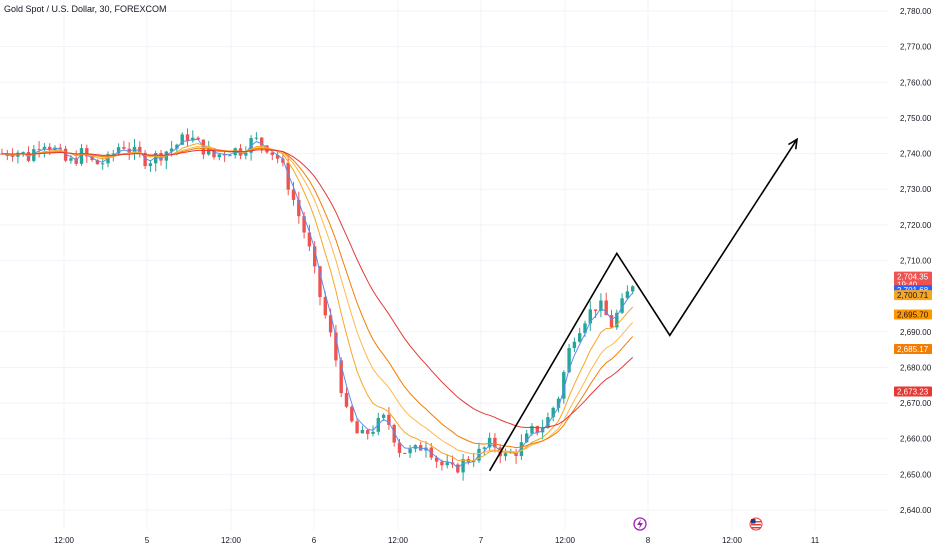 The image size is (932, 550). I want to click on projection-arrowhead, so click(793, 143).